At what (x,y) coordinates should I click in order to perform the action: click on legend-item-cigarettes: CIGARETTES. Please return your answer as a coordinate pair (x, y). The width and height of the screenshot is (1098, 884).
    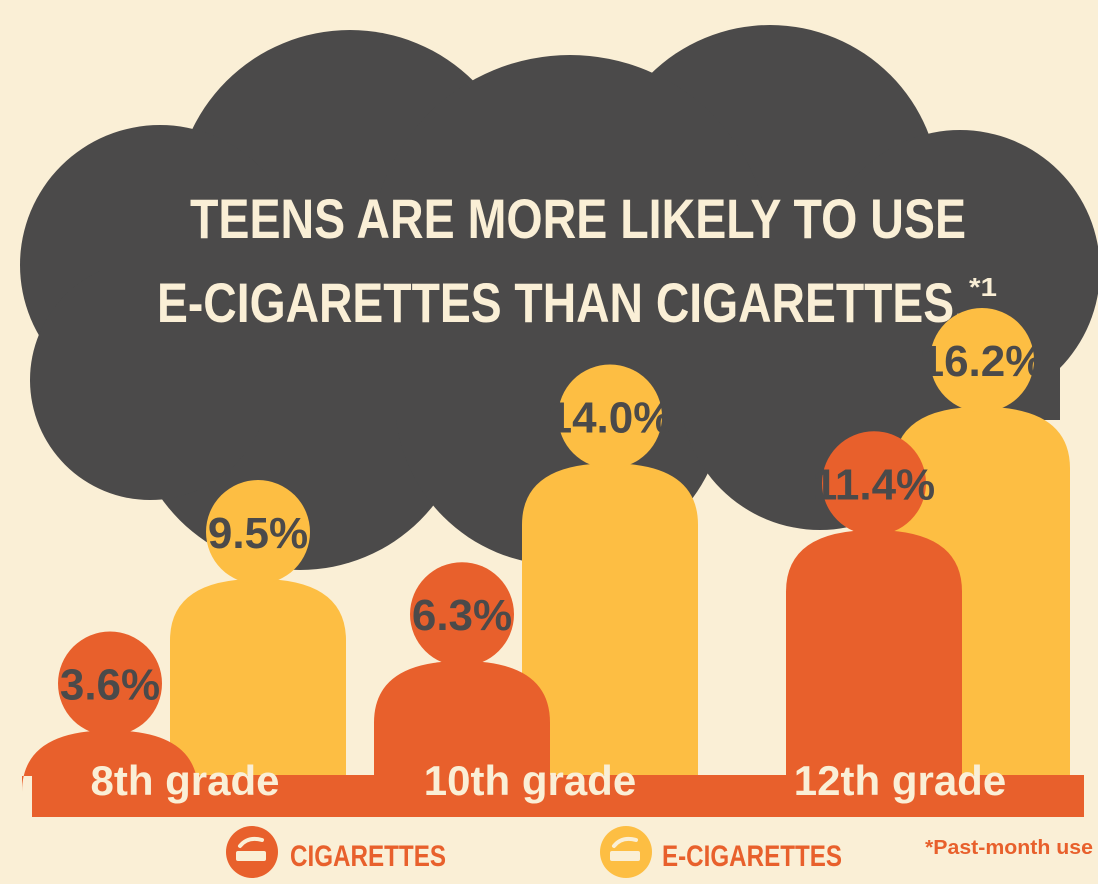
    Looking at the image, I should click on (336, 852).